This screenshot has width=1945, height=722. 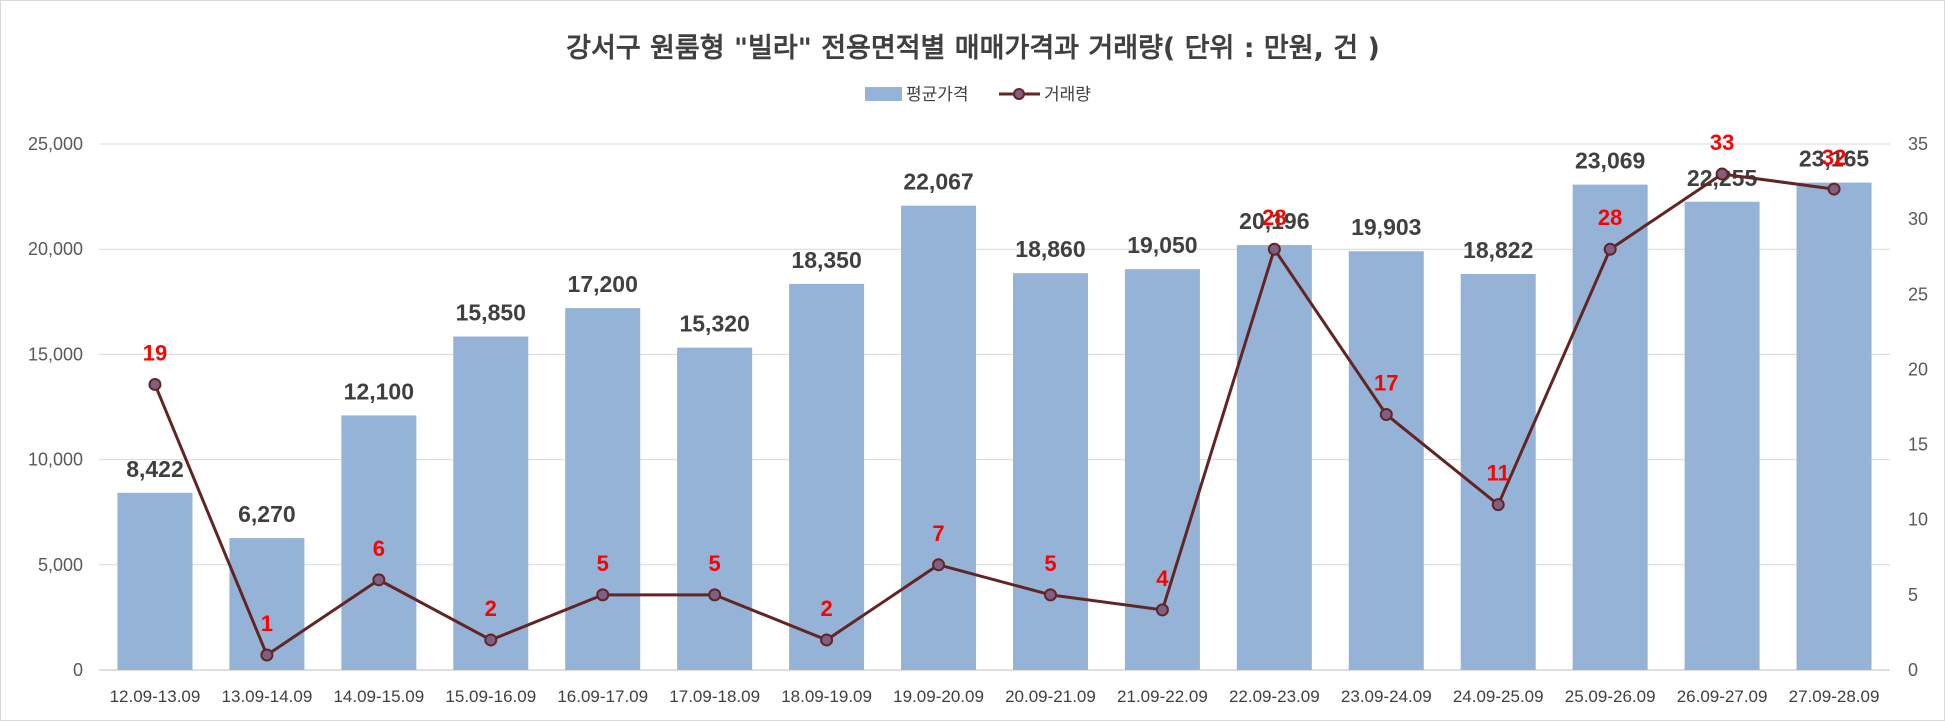 I want to click on bar-data-label: 23,165, so click(x=1834, y=159).